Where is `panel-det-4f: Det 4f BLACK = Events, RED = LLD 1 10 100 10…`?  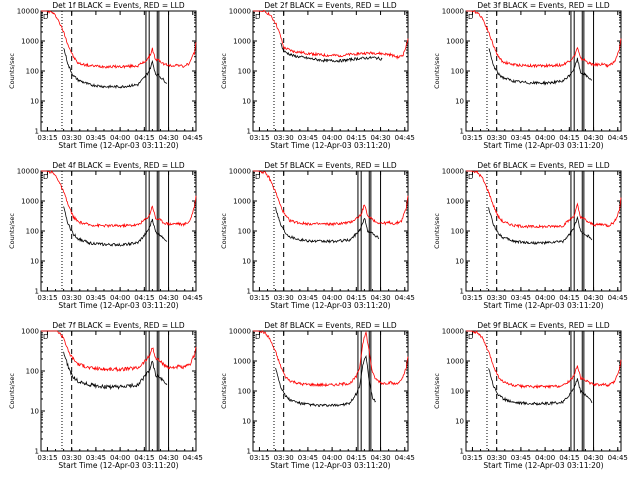
panel-det-4f: Det 4f BLACK = Events, RED = LLD 1 10 100 10… is located at coordinates (105, 235).